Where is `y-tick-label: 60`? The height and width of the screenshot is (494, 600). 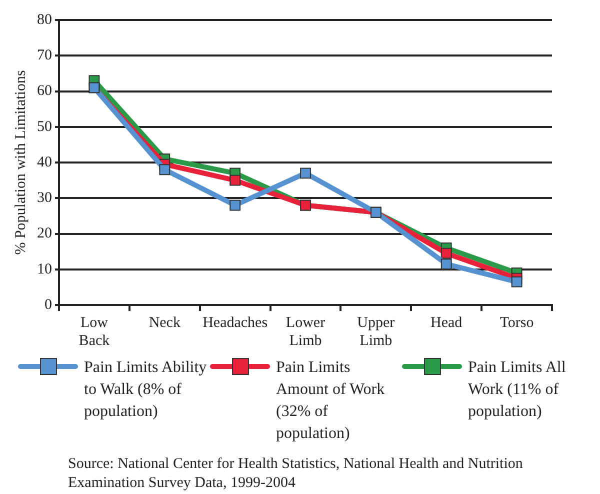
y-tick-label: 60 is located at coordinates (44, 91).